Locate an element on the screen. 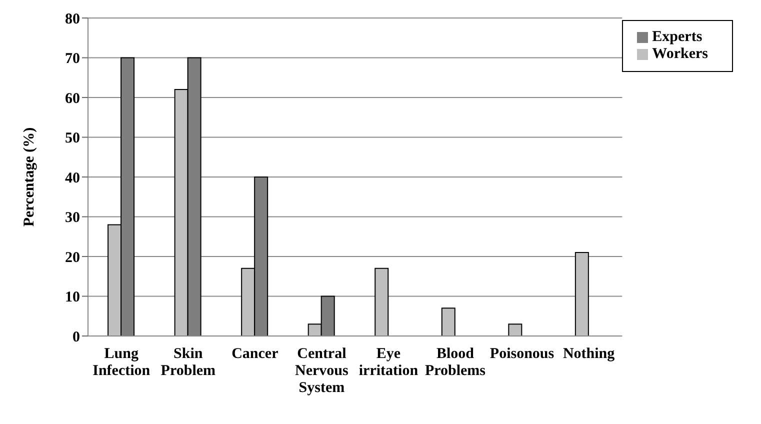  x-tick-label: Blood Problems is located at coordinates (455, 362).